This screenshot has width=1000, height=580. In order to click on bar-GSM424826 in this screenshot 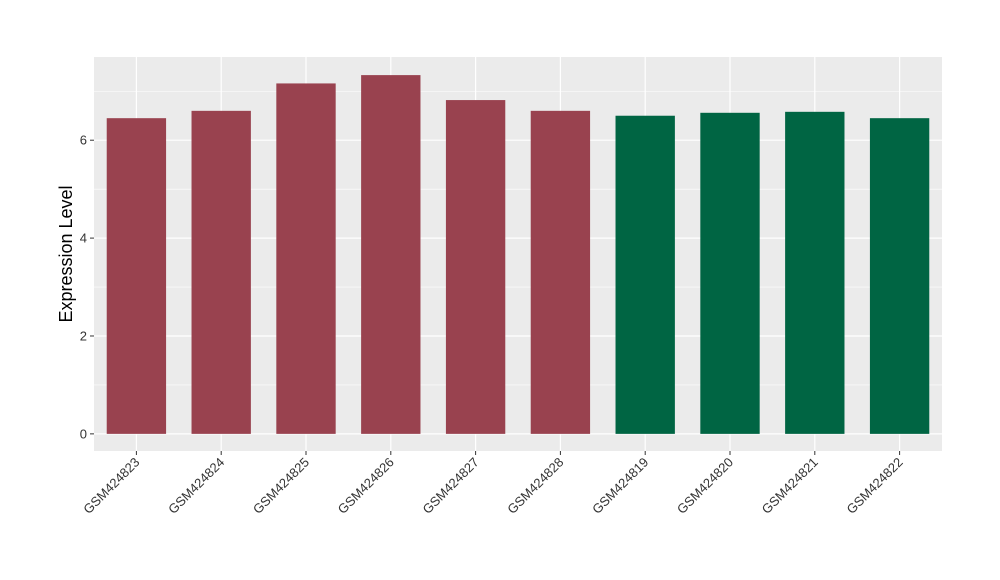, I will do `click(391, 254)`.